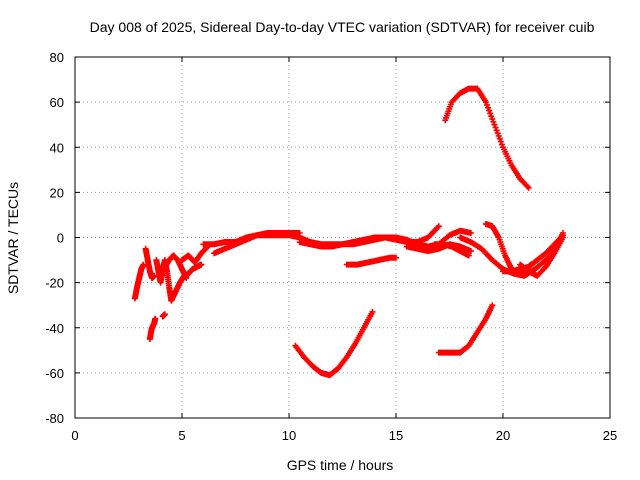 The width and height of the screenshot is (640, 480). What do you see at coordinates (57, 57) in the screenshot?
I see `y-tick-label: 80` at bounding box center [57, 57].